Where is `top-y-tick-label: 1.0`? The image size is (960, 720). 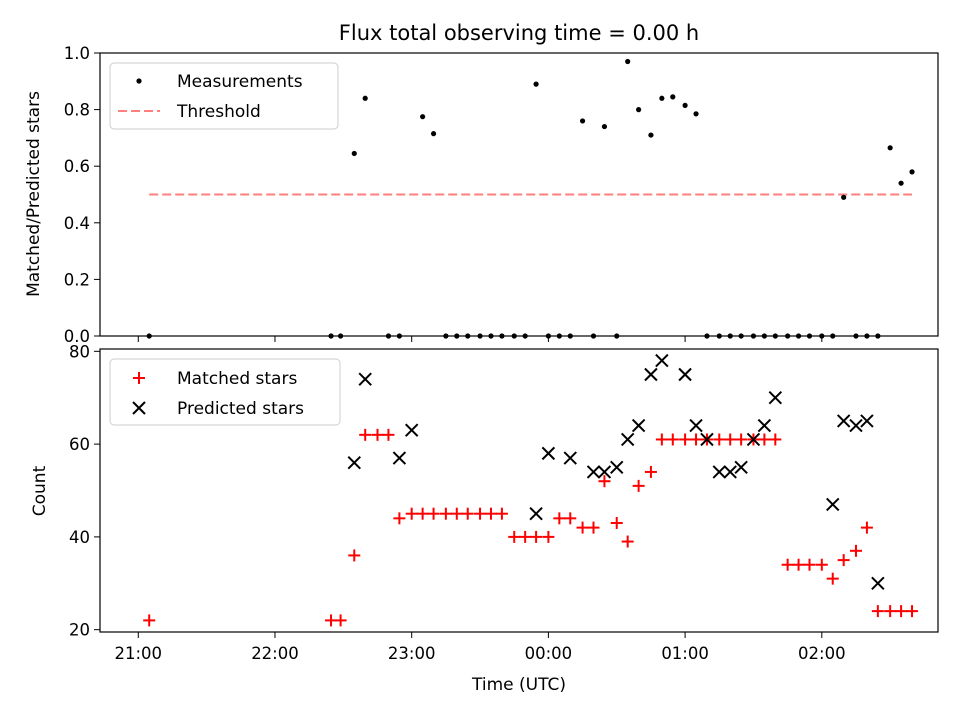
top-y-tick-label: 1.0 is located at coordinates (77, 53).